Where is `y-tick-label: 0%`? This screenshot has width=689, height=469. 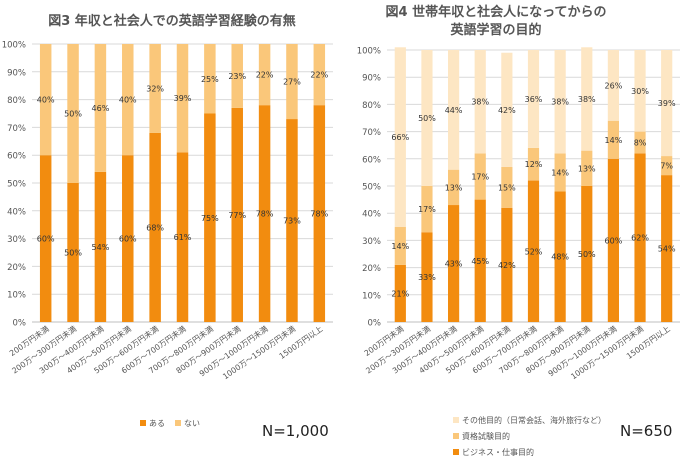 y-tick-label: 0% is located at coordinates (20, 324).